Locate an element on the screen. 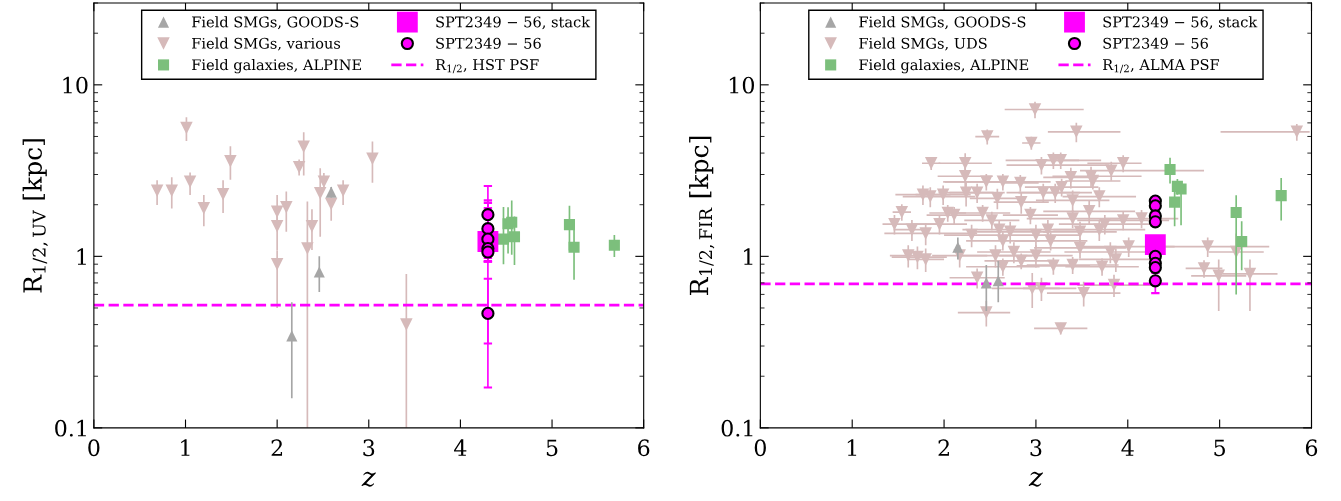  y-axis-title: R$_{1/2,UV}$ [kpc] is located at coordinates (35, 216).